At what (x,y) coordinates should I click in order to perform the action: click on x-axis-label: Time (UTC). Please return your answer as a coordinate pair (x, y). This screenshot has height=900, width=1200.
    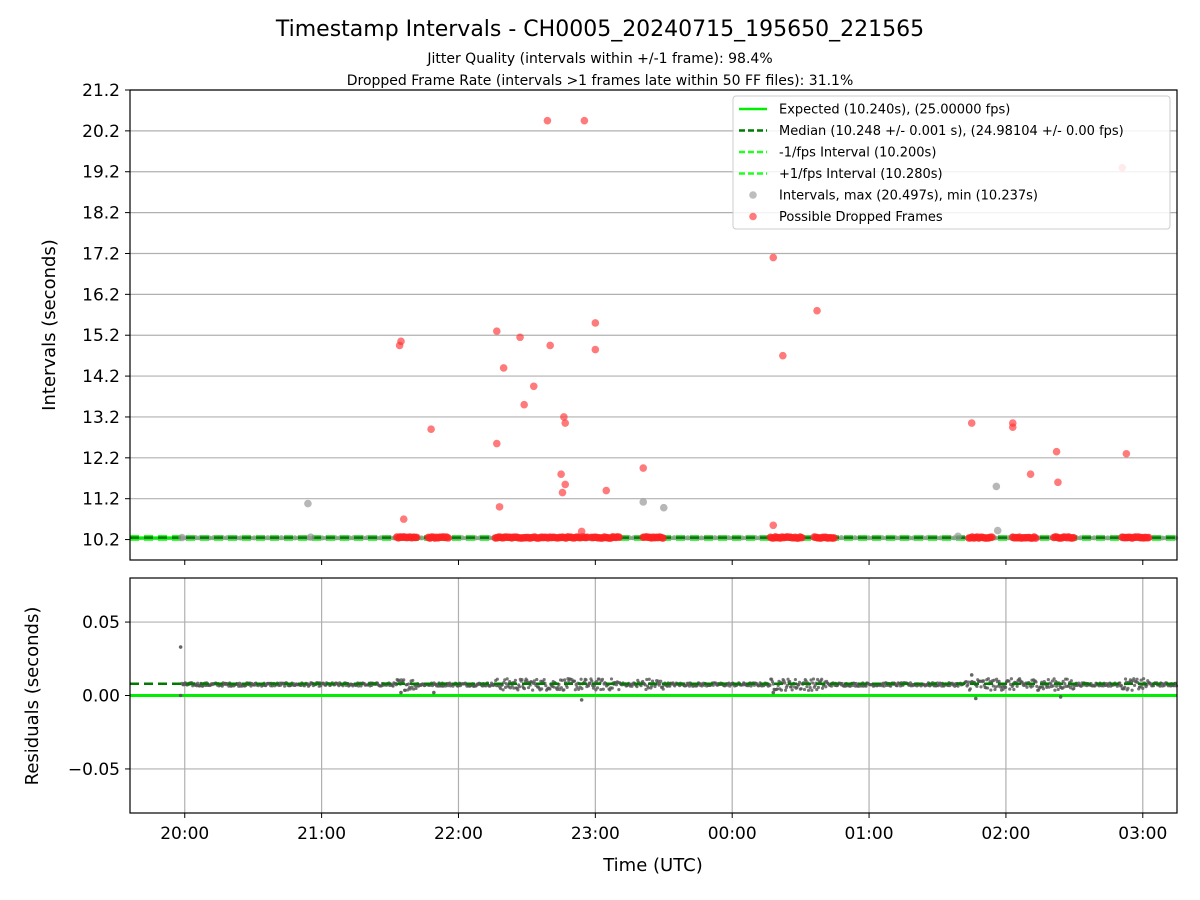
    Looking at the image, I should click on (652, 865).